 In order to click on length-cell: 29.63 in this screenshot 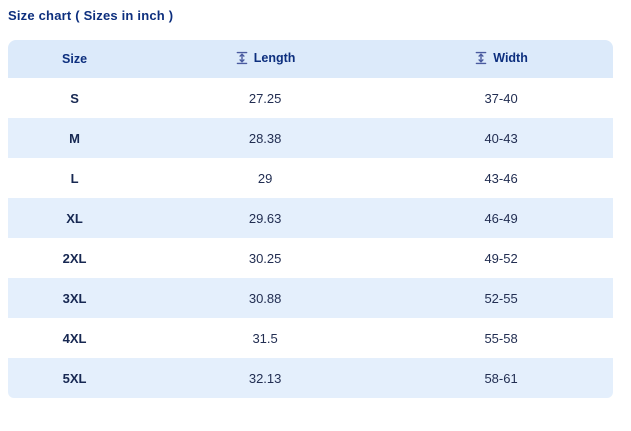, I will do `click(265, 218)`.